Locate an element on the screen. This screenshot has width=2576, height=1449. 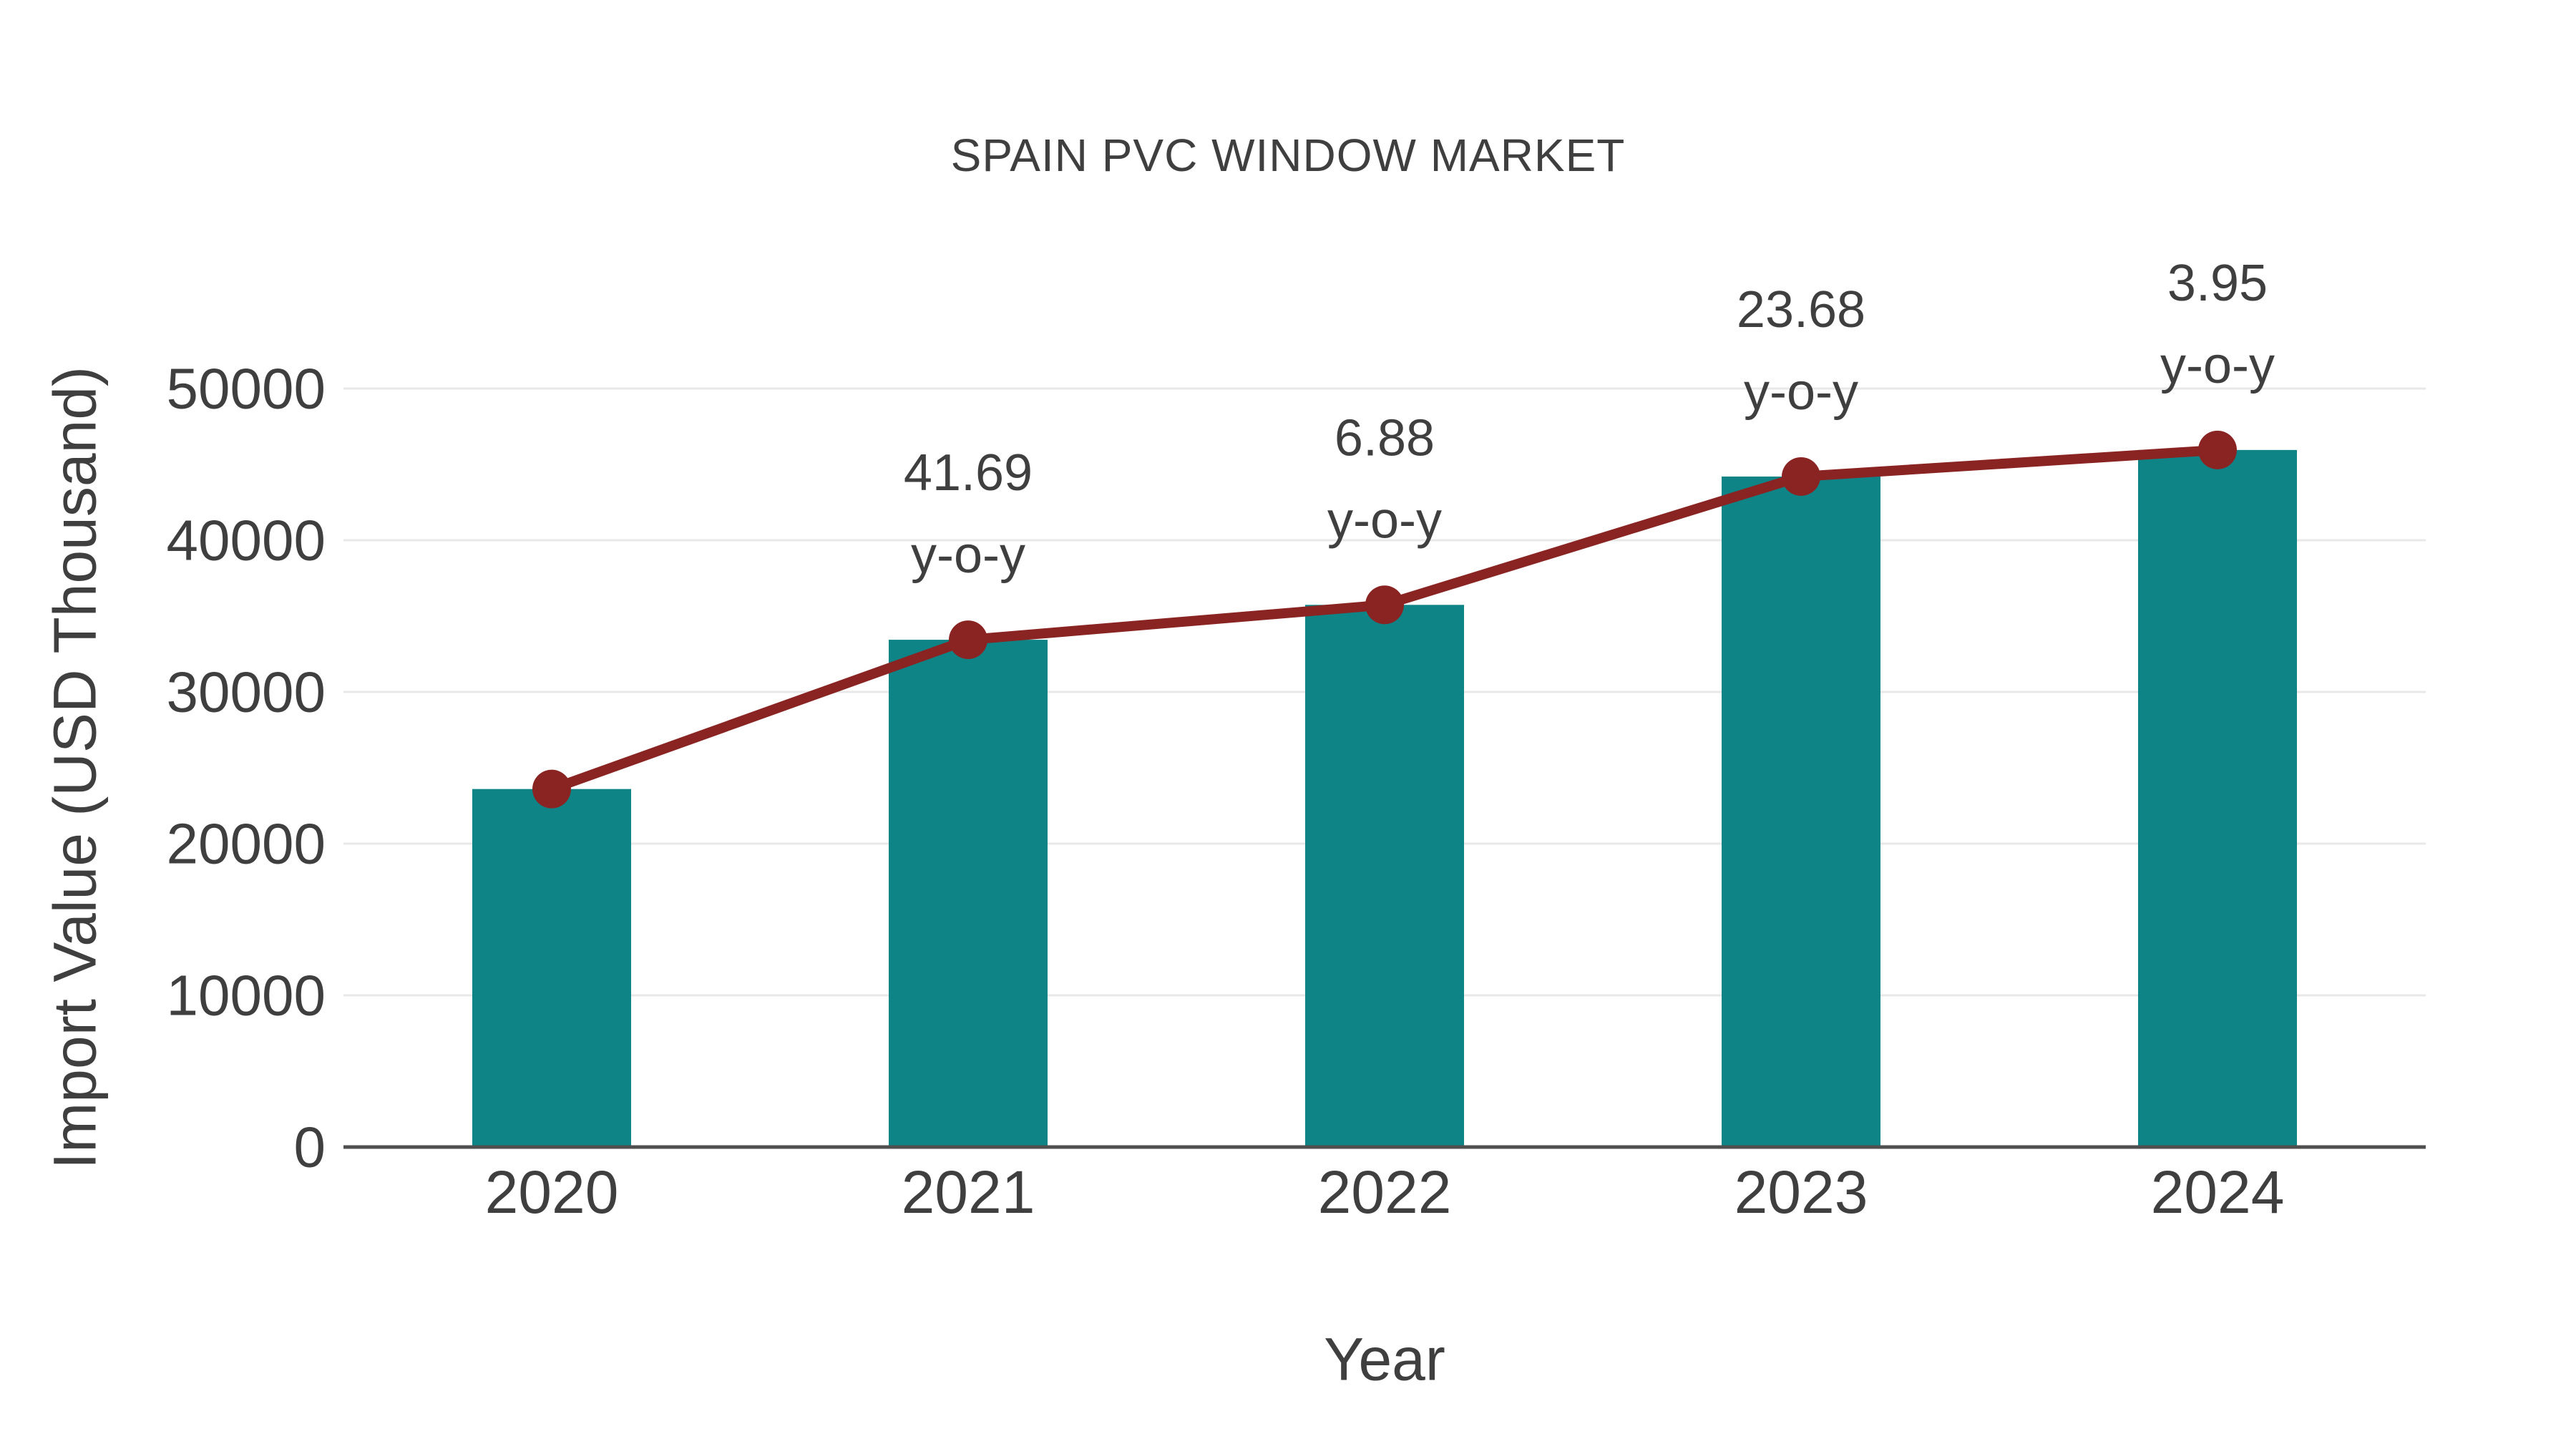
chart-title: SPAIN PVC WINDOW MARKET is located at coordinates (1288, 155).